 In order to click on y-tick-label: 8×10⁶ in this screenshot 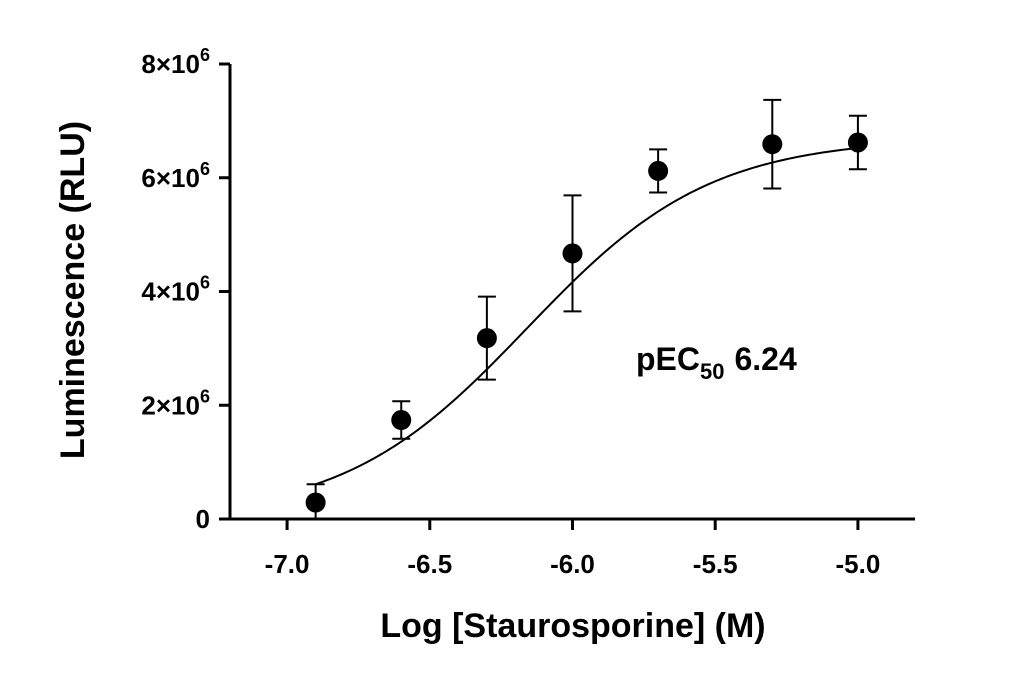, I will do `click(175, 62)`.